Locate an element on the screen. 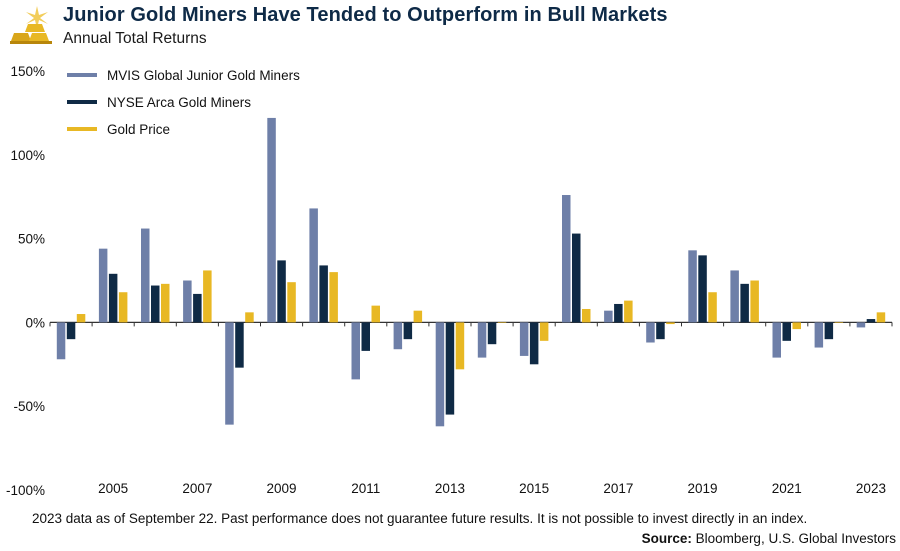 This screenshot has width=900, height=551. bar-2018-mvis is located at coordinates (650, 332).